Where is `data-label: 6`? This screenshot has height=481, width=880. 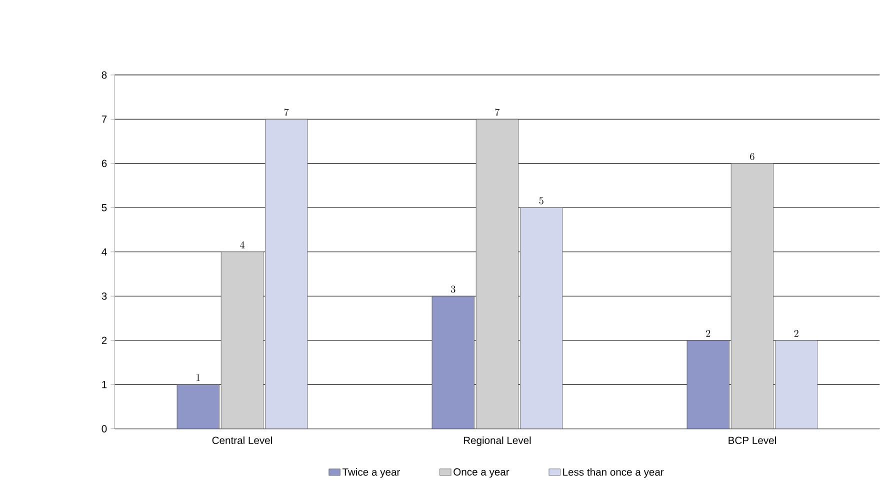
data-label: 6 is located at coordinates (752, 156).